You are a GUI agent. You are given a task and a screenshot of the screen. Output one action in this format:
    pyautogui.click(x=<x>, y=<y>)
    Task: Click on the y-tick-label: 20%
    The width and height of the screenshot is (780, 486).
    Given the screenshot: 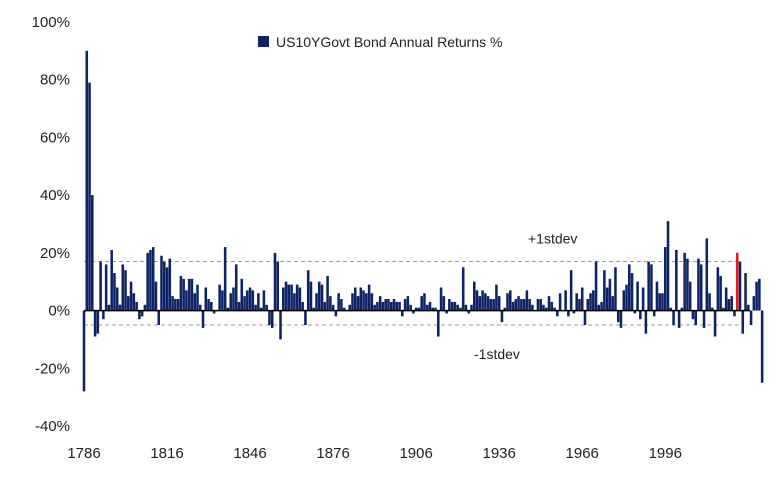 What is the action you would take?
    pyautogui.click(x=55, y=253)
    